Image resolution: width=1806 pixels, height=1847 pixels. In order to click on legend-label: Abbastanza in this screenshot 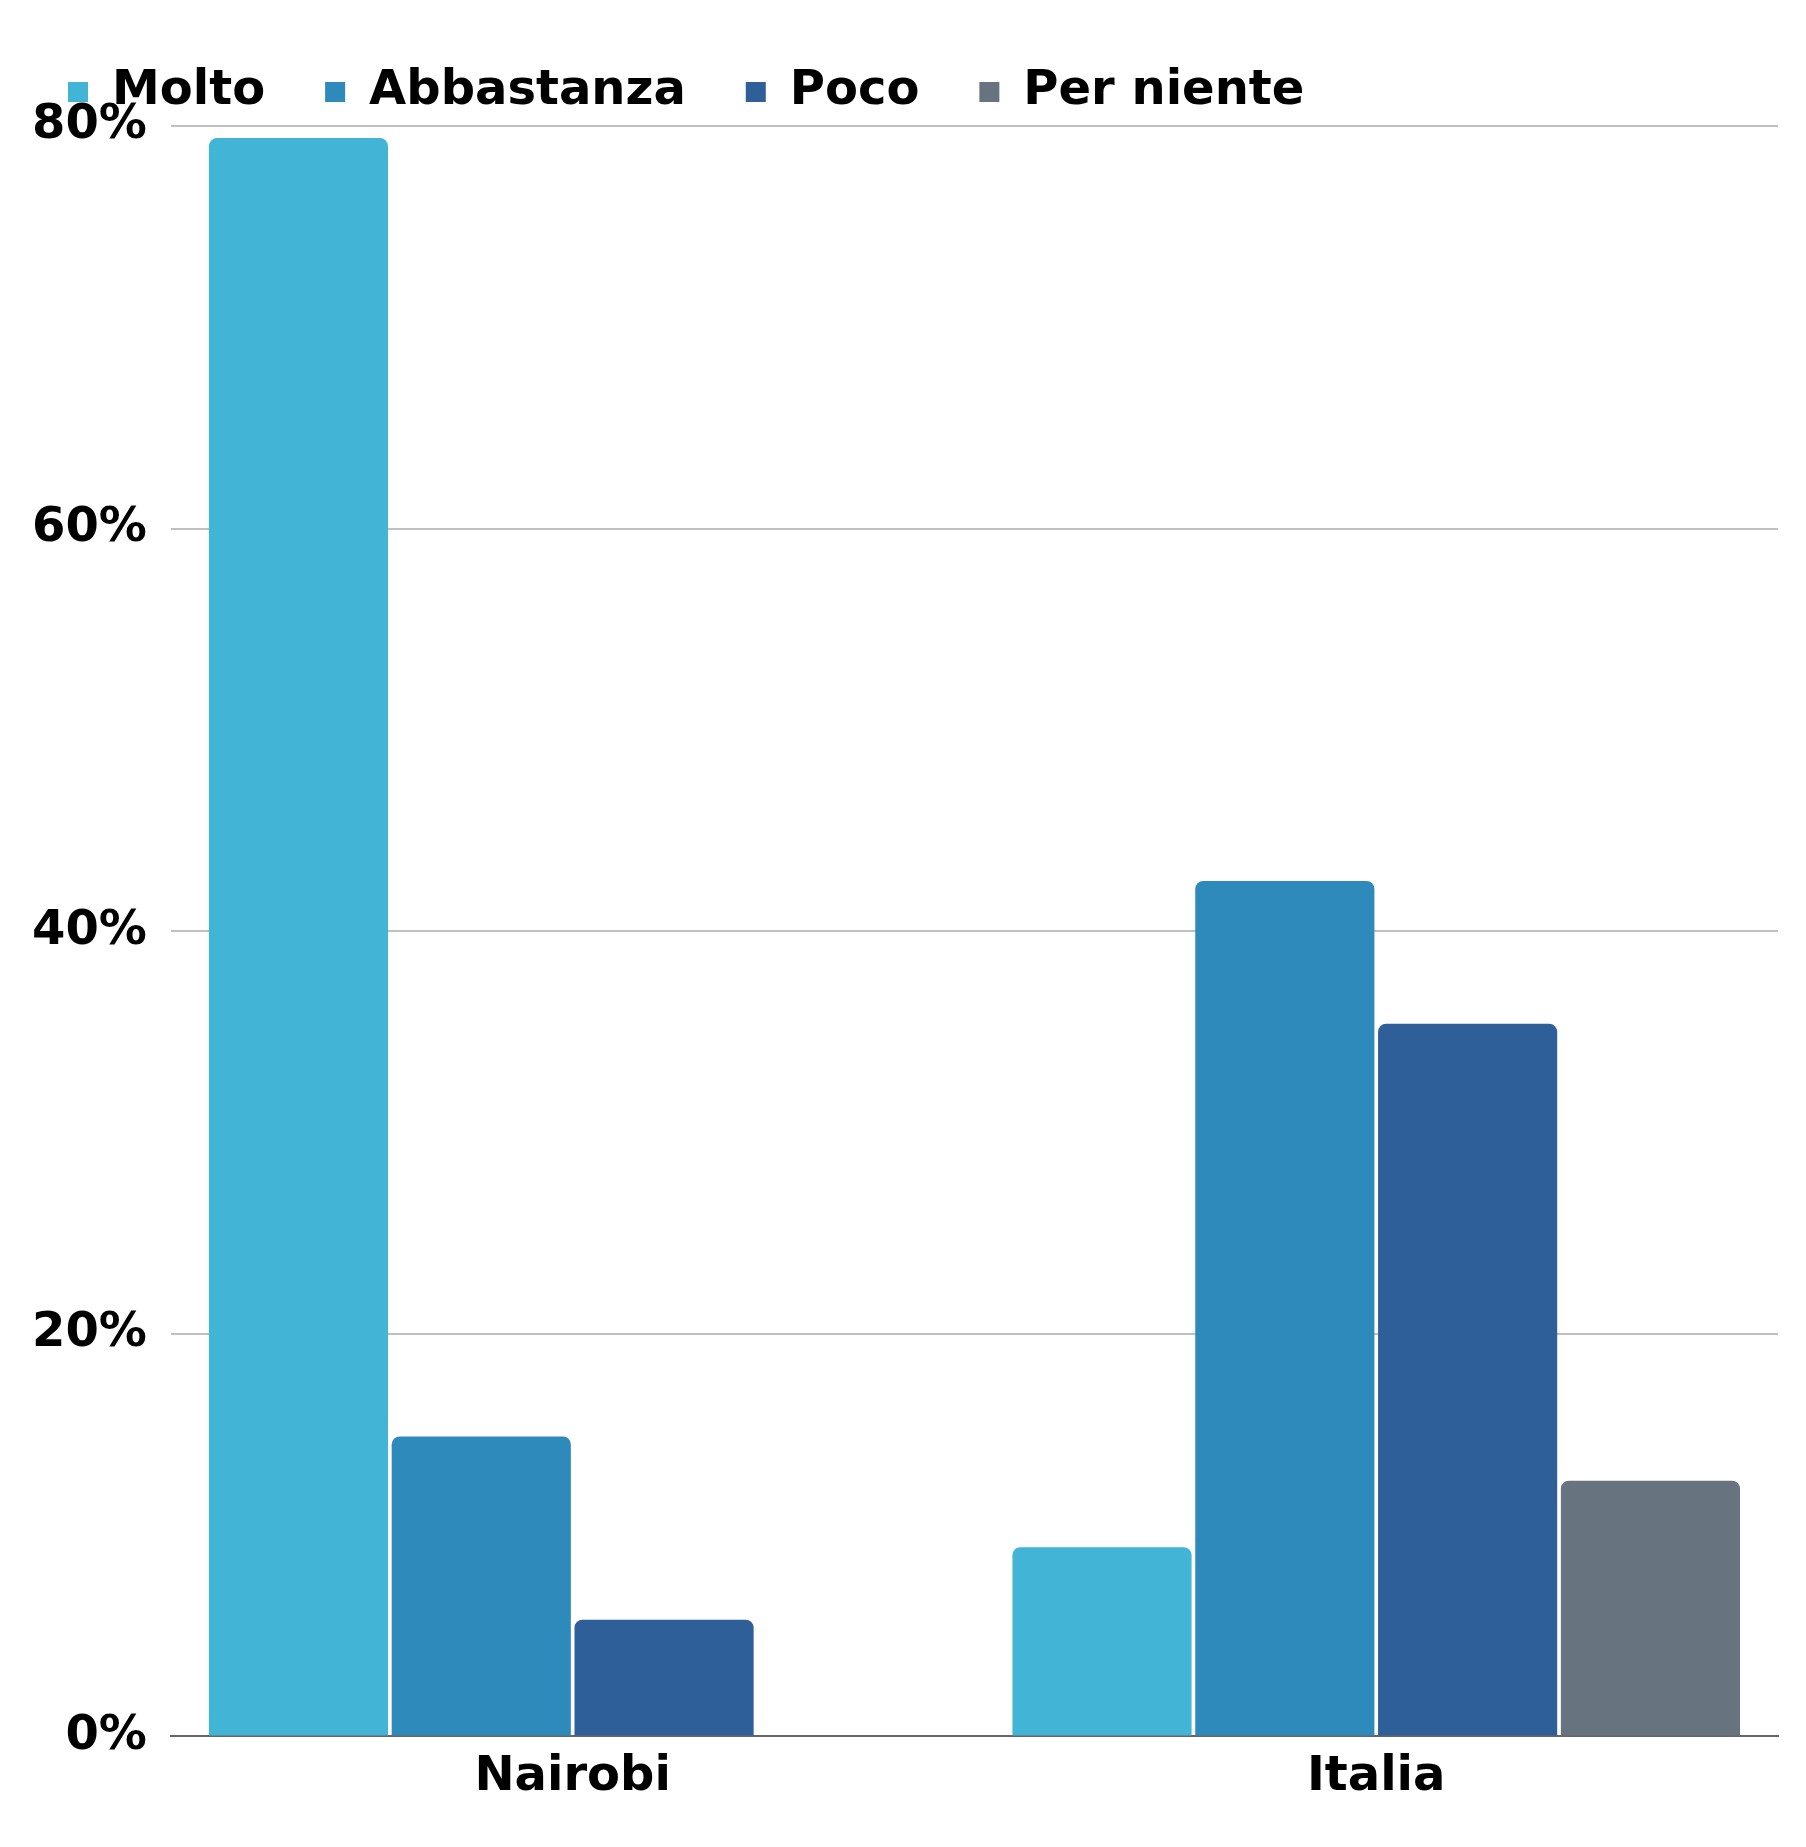, I will do `click(527, 87)`.